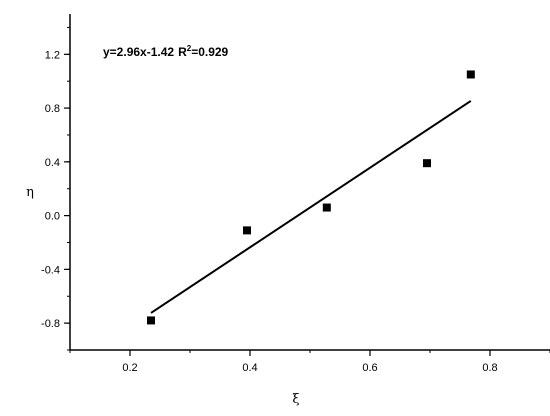 The height and width of the screenshot is (416, 550). What do you see at coordinates (249, 368) in the screenshot?
I see `x-tick-label: 0.4` at bounding box center [249, 368].